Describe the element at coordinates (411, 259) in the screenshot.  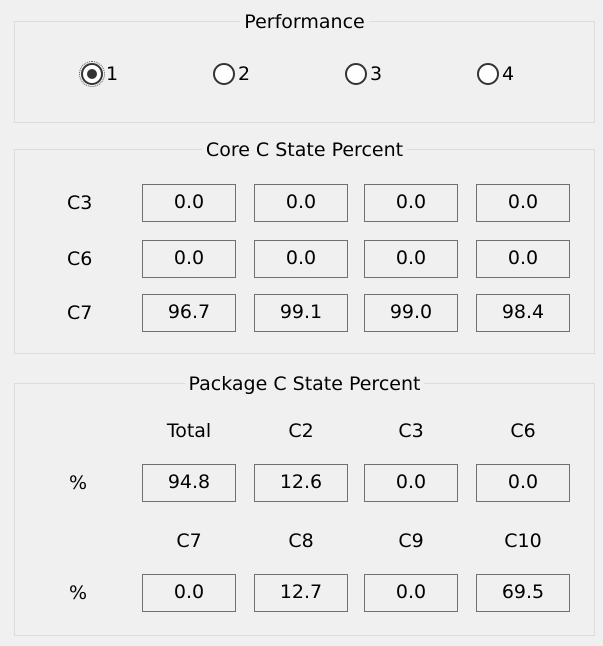
I see `core-c6-field-3: 0.0` at that location.